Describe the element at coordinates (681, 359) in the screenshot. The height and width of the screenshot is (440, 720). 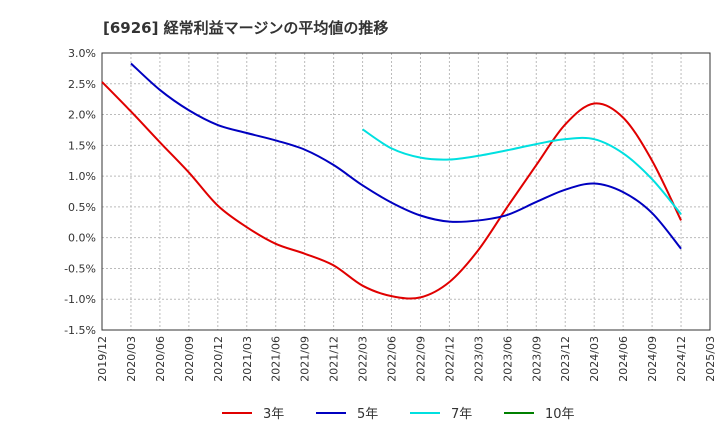
I see `x-tick-label: 2024/12` at that location.